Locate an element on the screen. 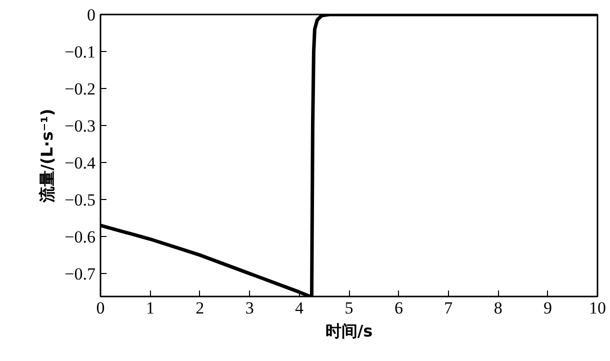  x-axis-title: 时间/s is located at coordinates (349, 331).